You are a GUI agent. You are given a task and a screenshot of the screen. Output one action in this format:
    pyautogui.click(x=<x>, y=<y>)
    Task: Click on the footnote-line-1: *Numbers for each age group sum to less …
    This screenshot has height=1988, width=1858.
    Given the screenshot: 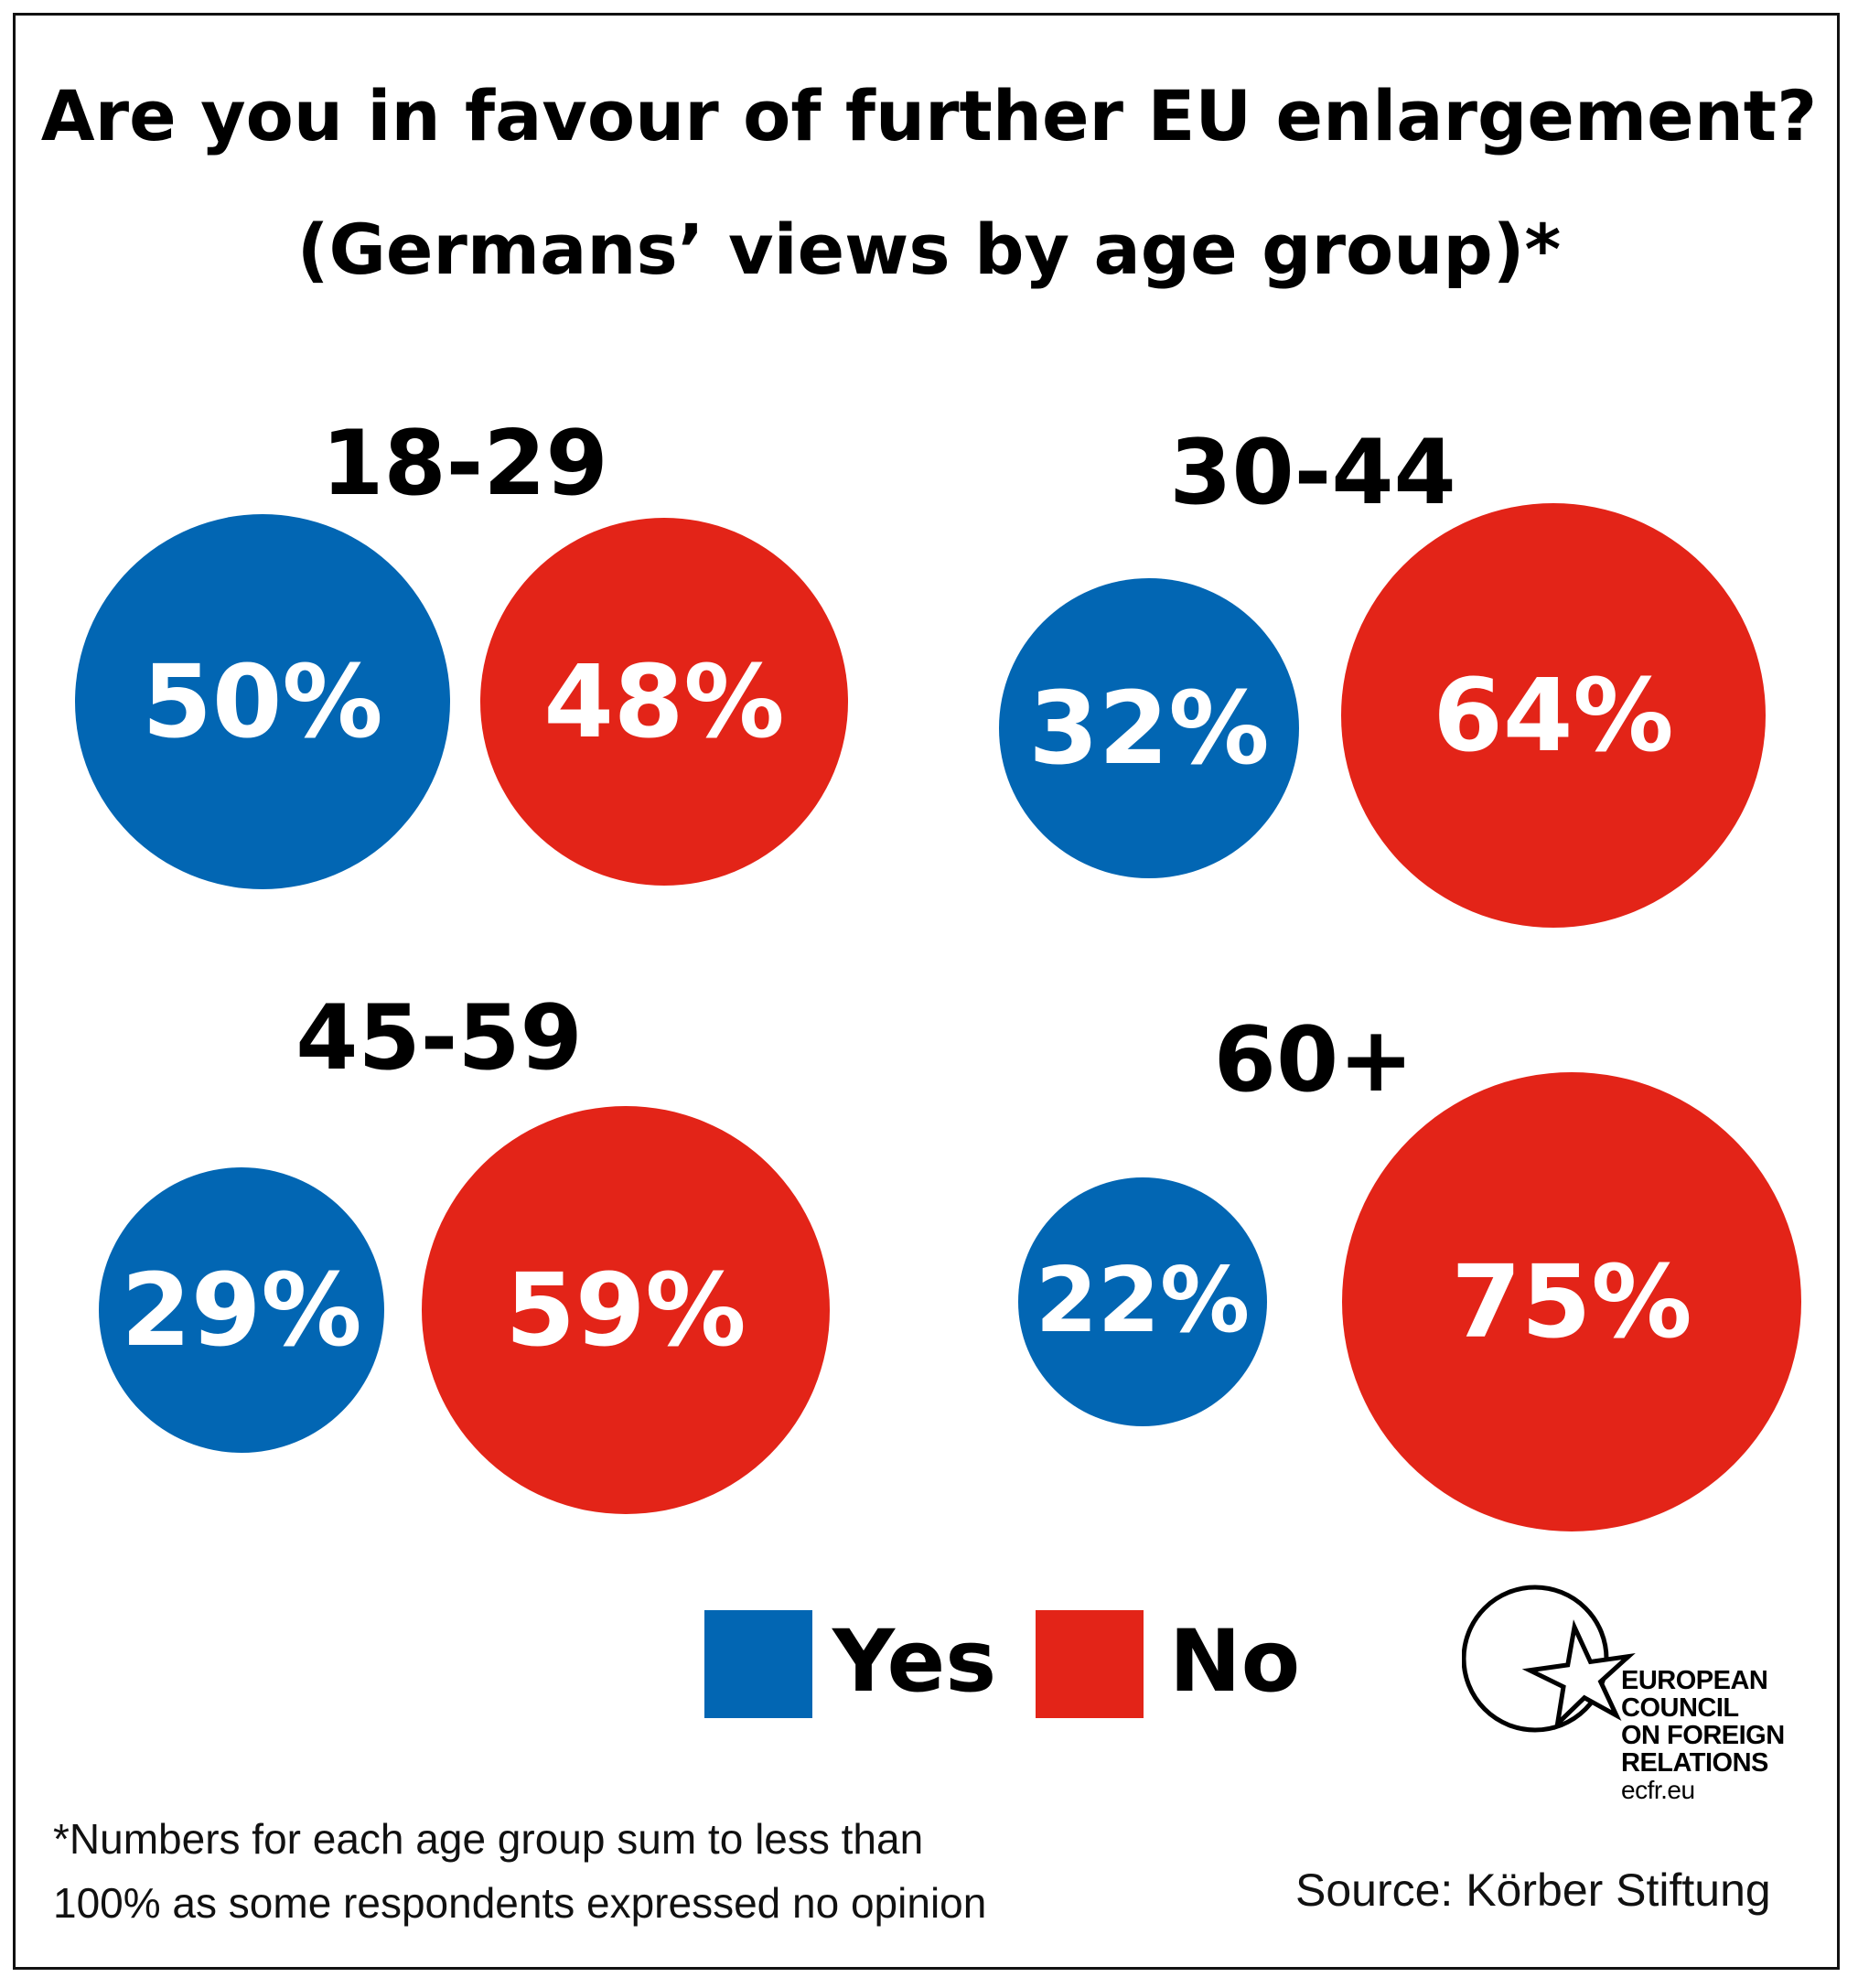 What is the action you would take?
    pyautogui.click(x=488, y=1839)
    